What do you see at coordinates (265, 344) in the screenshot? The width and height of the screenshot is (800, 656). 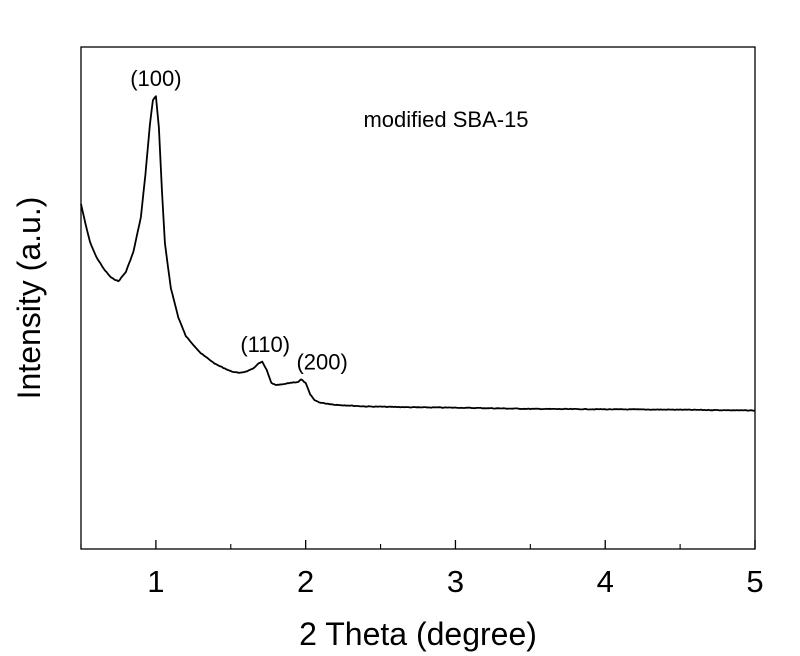 I see `peak-label: (110)` at bounding box center [265, 344].